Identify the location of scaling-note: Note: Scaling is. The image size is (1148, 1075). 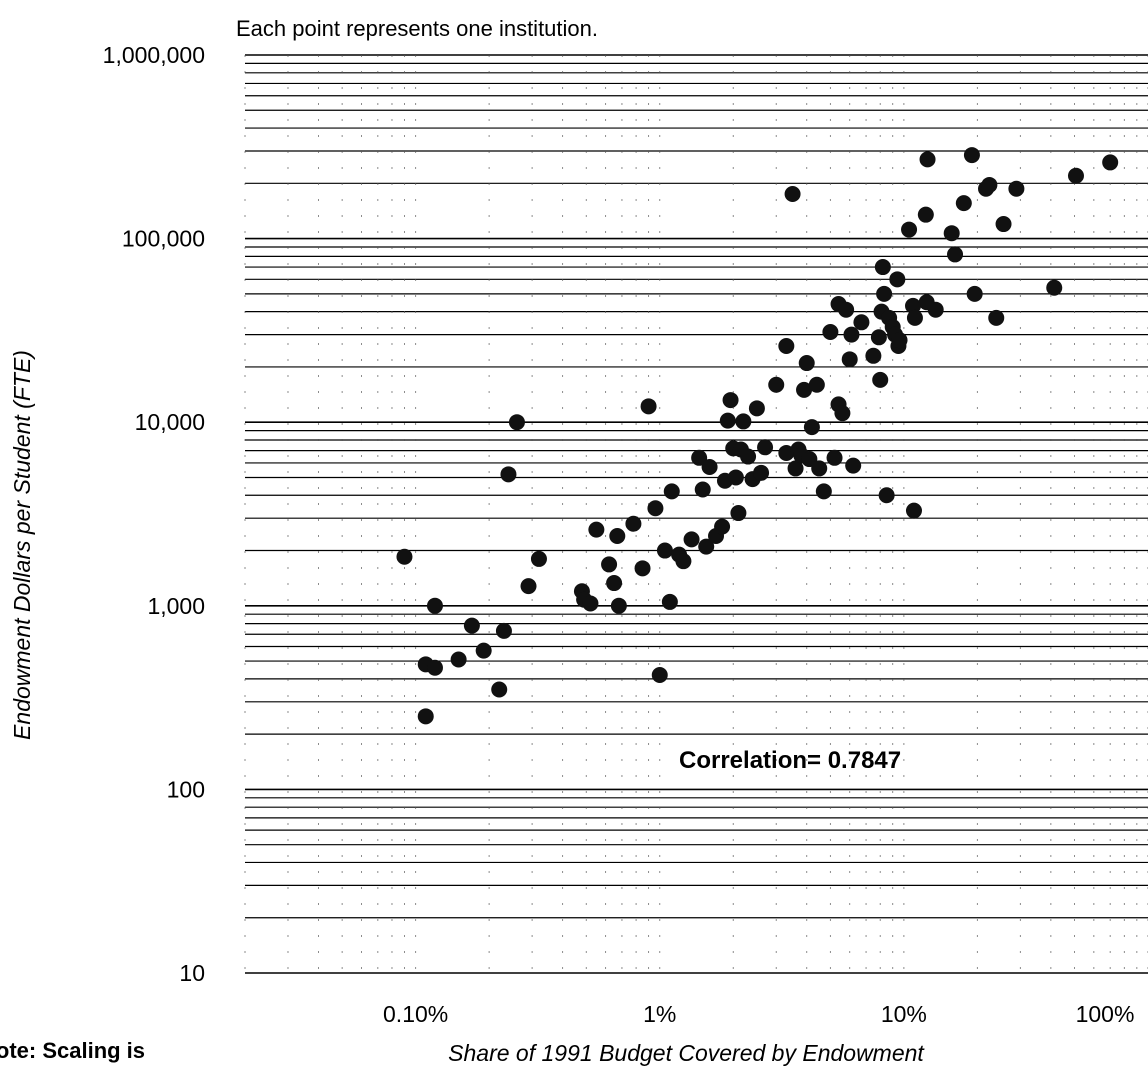
(72, 1050).